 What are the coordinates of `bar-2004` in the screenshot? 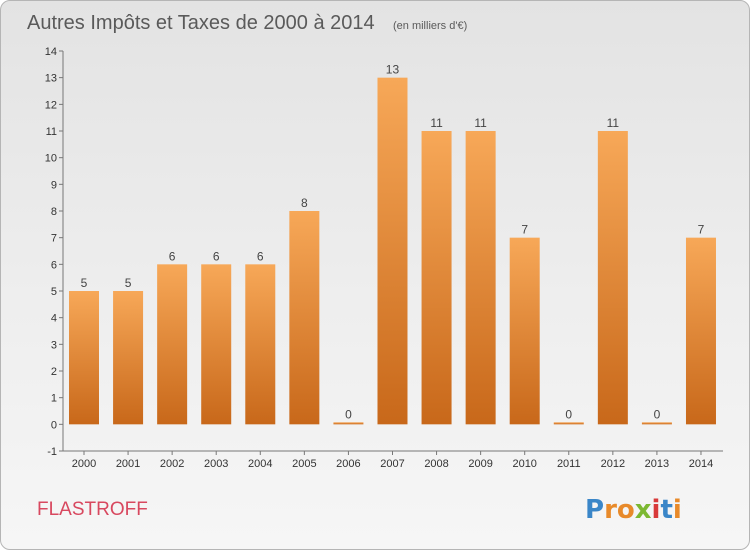 It's located at (260, 344).